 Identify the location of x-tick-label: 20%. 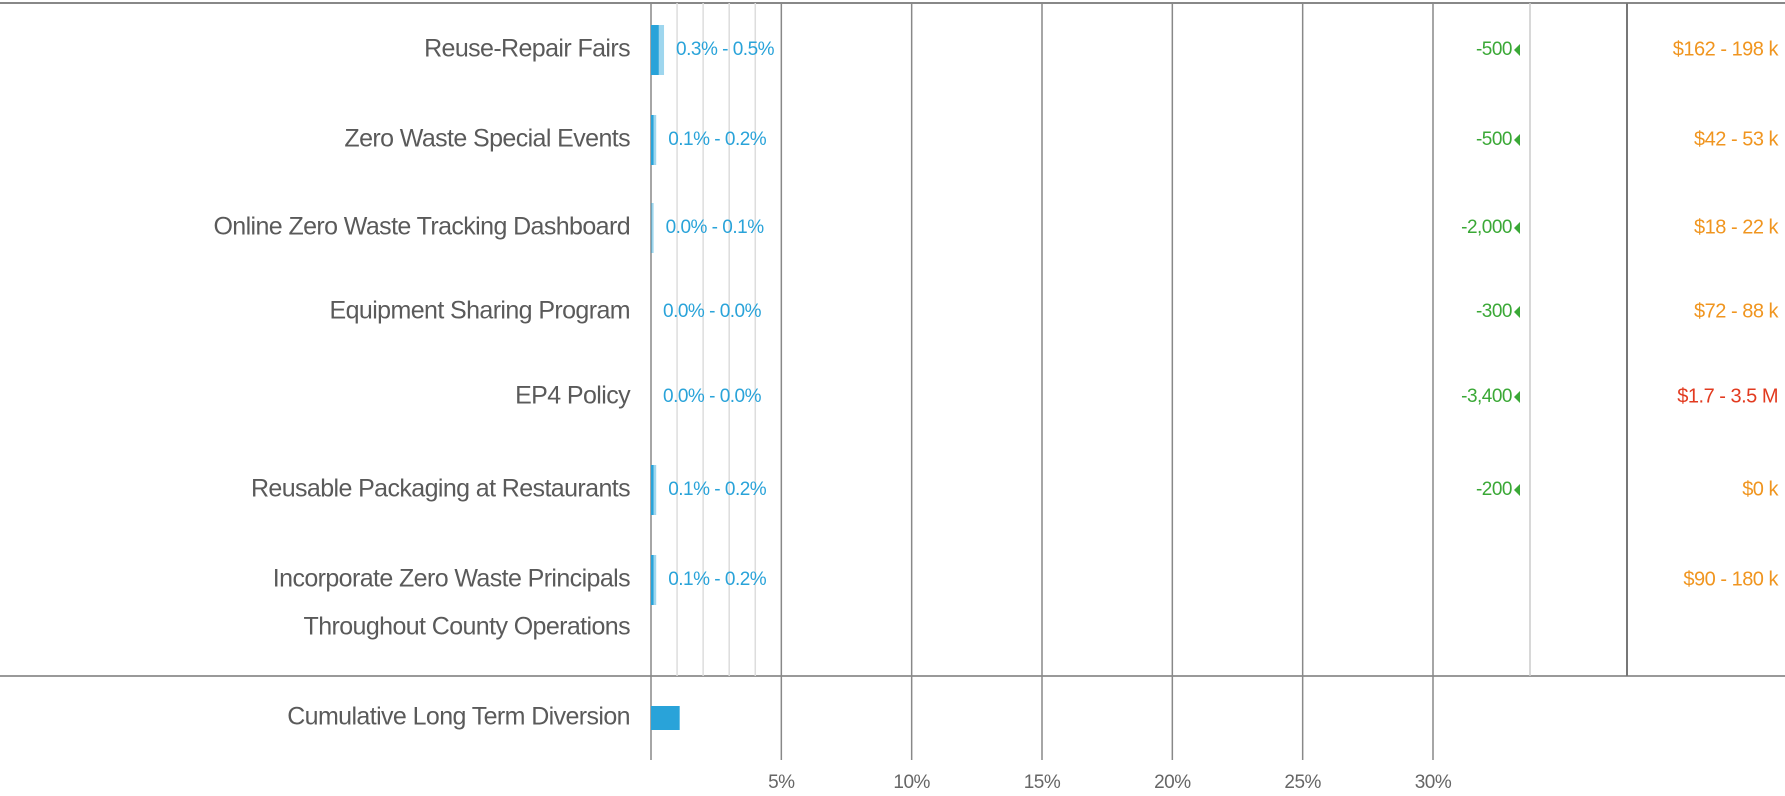
(1172, 782).